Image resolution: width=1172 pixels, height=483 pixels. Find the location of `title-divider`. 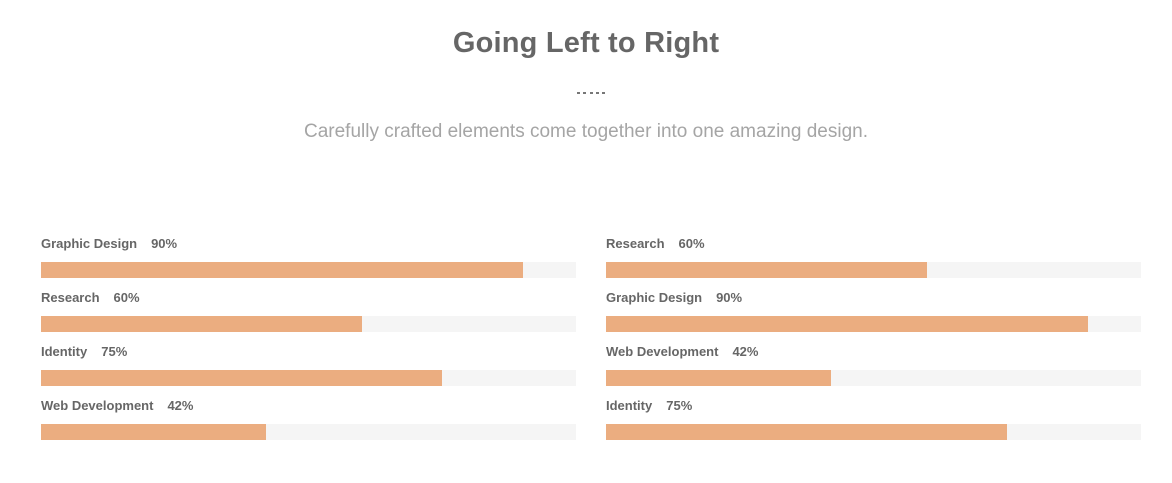

title-divider is located at coordinates (591, 93).